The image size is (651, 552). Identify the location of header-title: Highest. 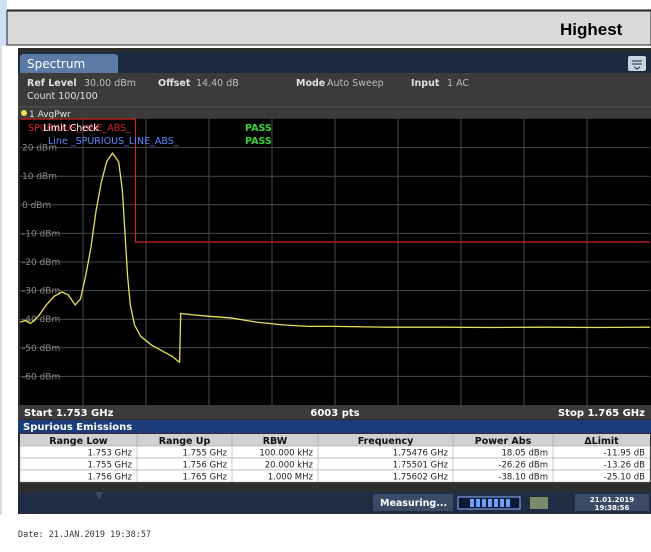
(591, 29).